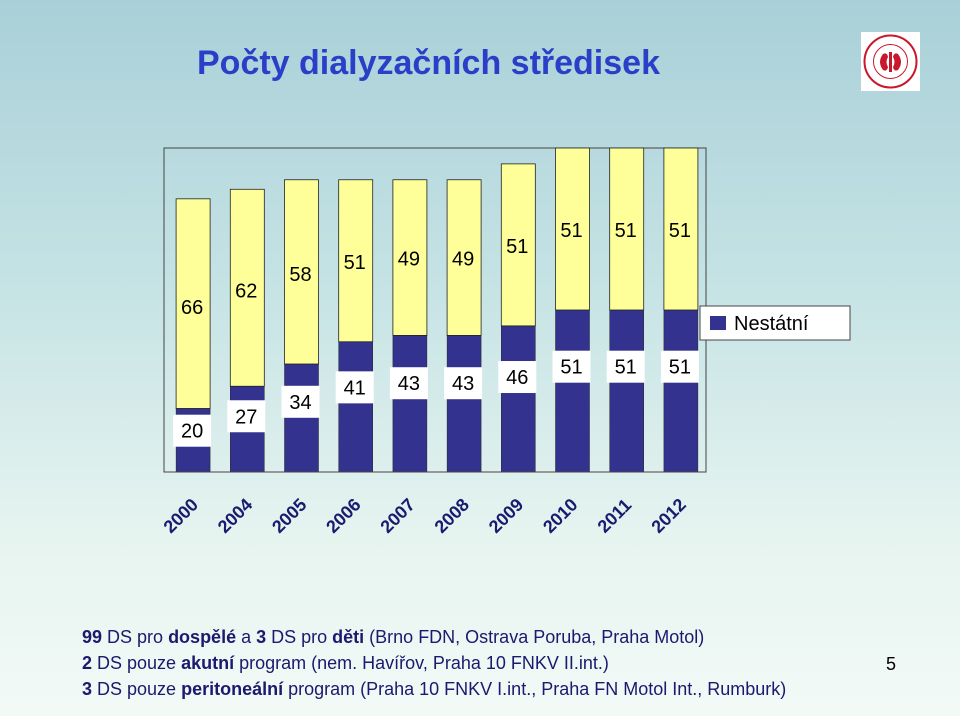  I want to click on data-label-lower-2005: 34, so click(300, 403).